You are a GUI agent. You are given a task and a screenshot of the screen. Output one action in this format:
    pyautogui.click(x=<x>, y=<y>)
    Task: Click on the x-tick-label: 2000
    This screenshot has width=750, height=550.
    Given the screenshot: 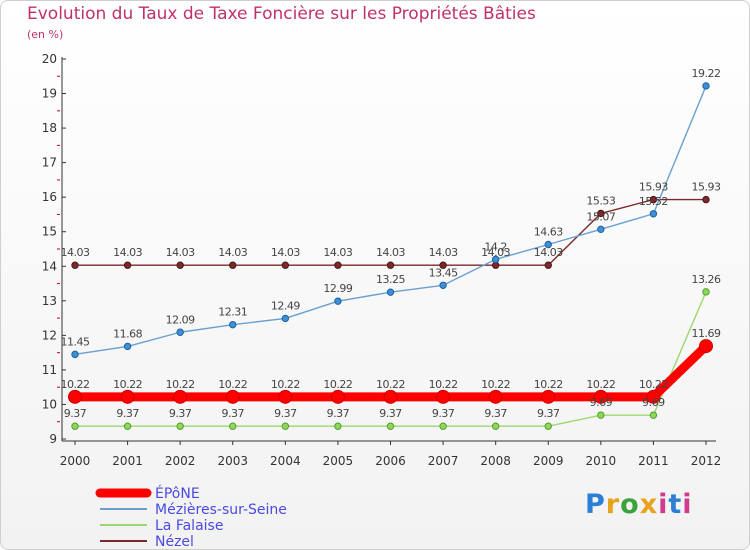 What is the action you would take?
    pyautogui.click(x=75, y=461)
    